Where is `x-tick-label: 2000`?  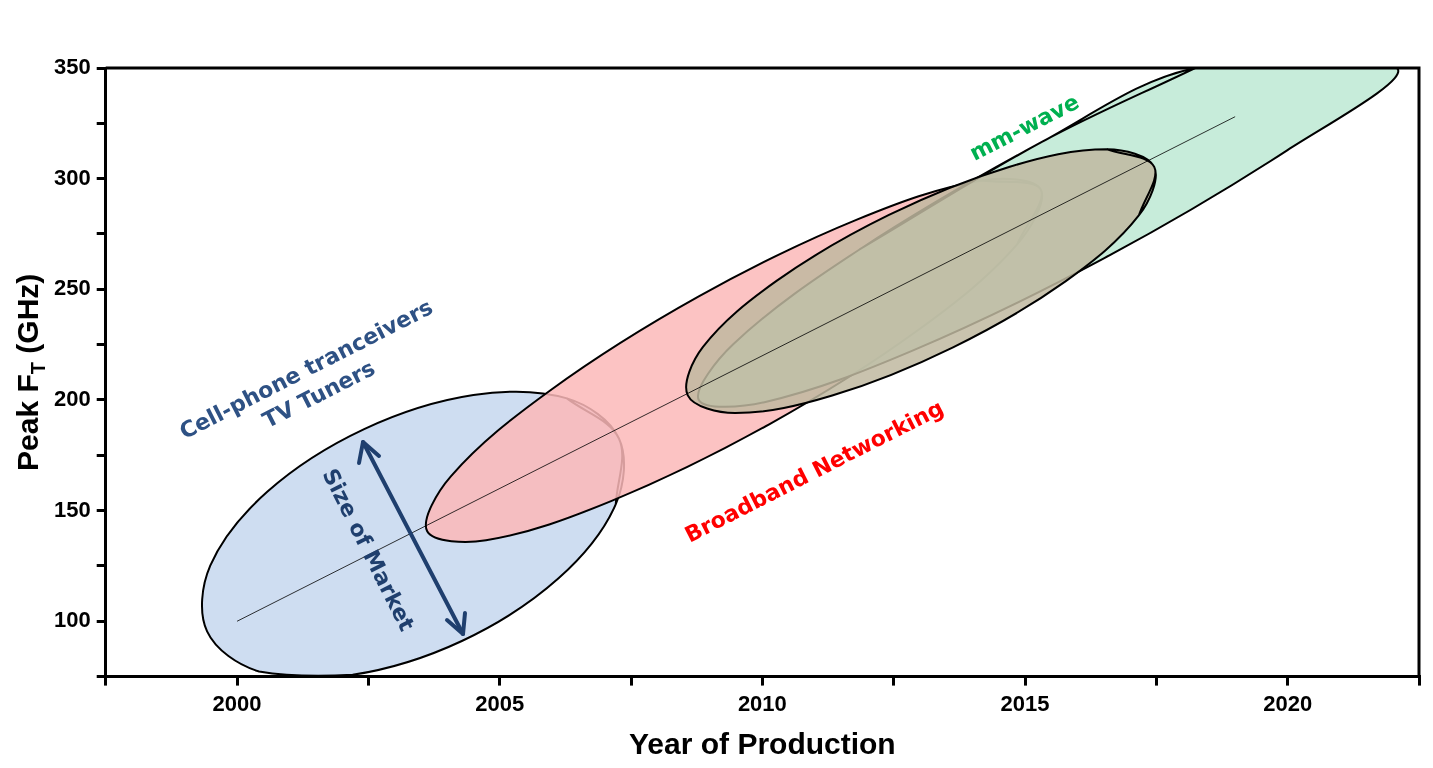
x-tick-label: 2000 is located at coordinates (237, 703).